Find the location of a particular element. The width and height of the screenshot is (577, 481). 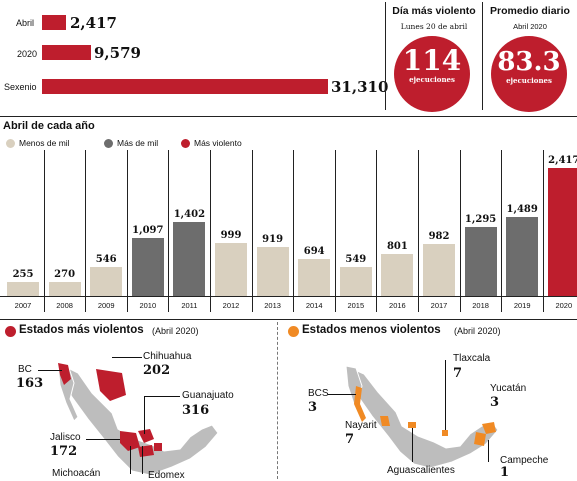

chart-title: Abril de cada año is located at coordinates (49, 126).